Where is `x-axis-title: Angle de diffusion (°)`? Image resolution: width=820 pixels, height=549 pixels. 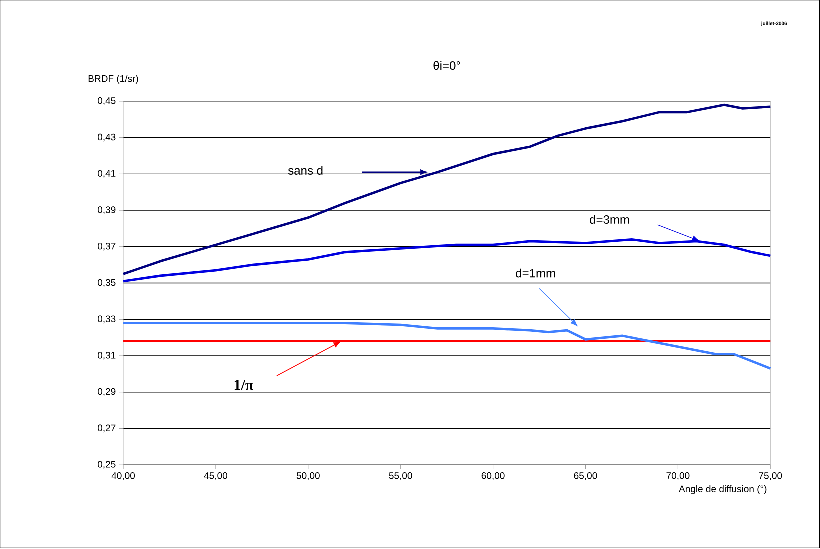 x-axis-title: Angle de diffusion (°) is located at coordinates (723, 490).